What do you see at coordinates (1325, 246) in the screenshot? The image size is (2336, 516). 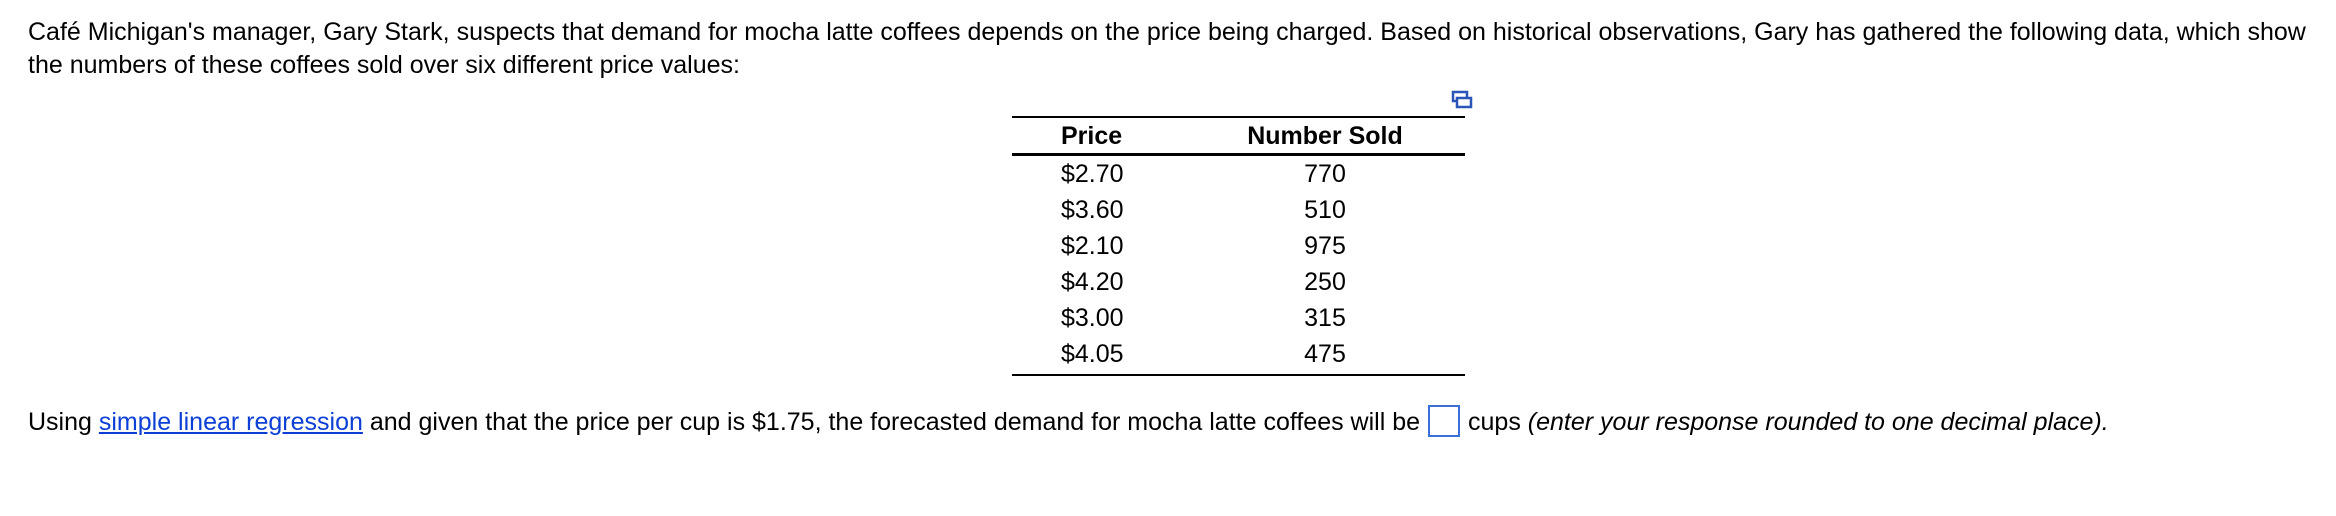 I see `table-cell: 975` at bounding box center [1325, 246].